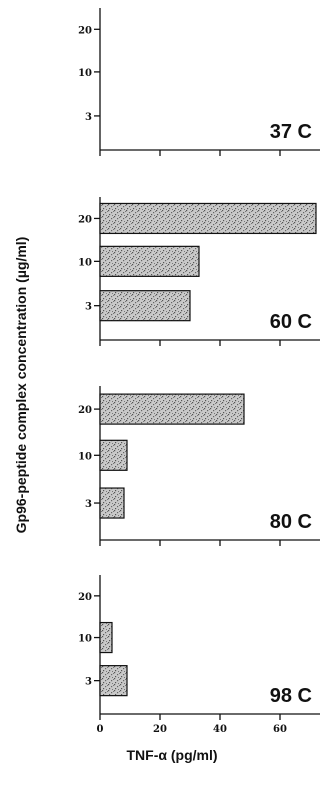 The height and width of the screenshot is (785, 320). Describe the element at coordinates (291, 522) in the screenshot. I see `panel-label: 80 C` at that location.